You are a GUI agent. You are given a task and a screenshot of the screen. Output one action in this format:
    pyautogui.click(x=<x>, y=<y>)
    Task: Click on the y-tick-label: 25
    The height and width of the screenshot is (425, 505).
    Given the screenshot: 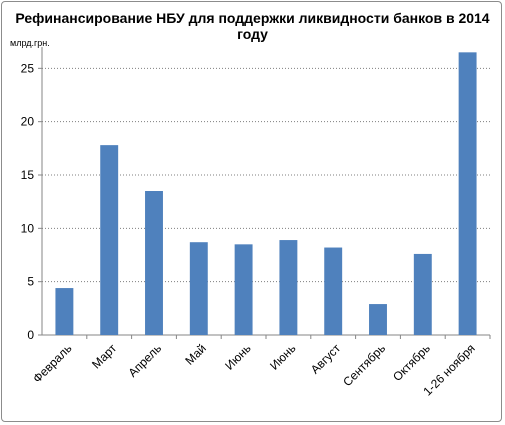 What is the action you would take?
    pyautogui.click(x=28, y=68)
    